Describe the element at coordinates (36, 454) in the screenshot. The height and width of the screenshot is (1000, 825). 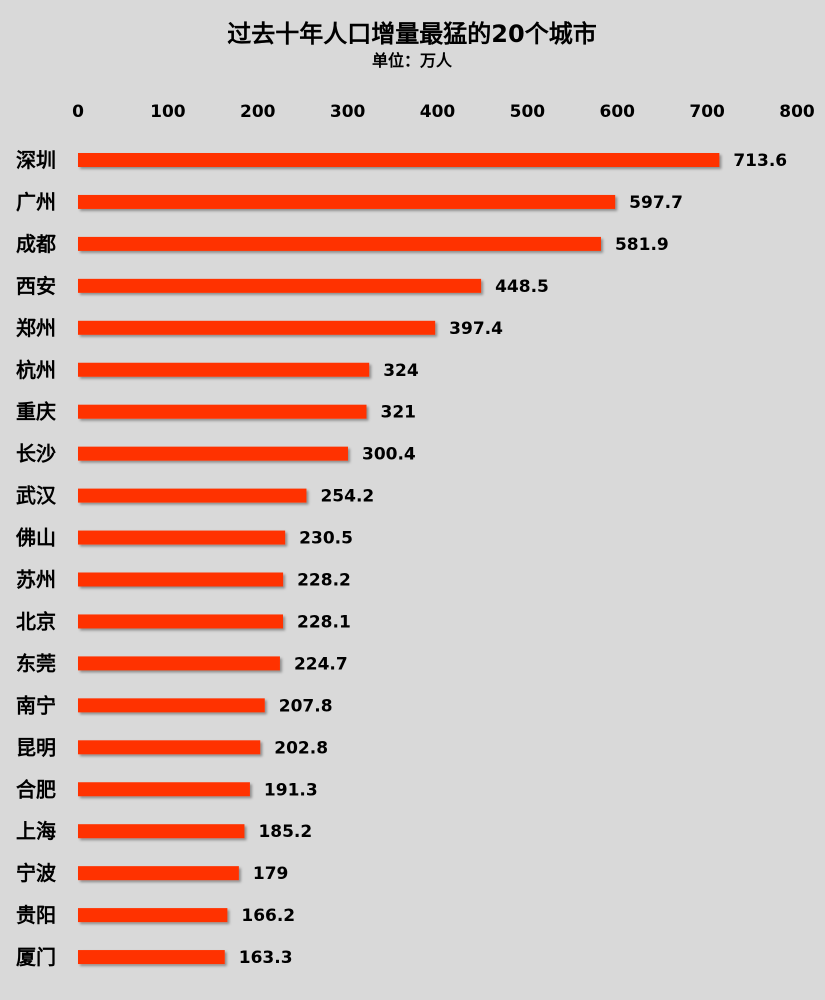
I see `category-label: 长沙` at that location.